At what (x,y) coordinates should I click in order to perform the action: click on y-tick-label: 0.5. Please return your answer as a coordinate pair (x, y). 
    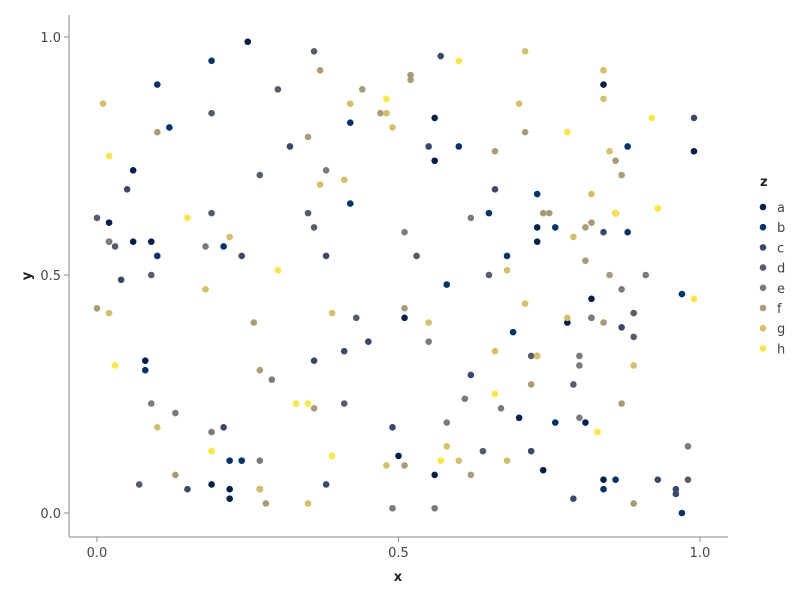
    Looking at the image, I should click on (50, 276).